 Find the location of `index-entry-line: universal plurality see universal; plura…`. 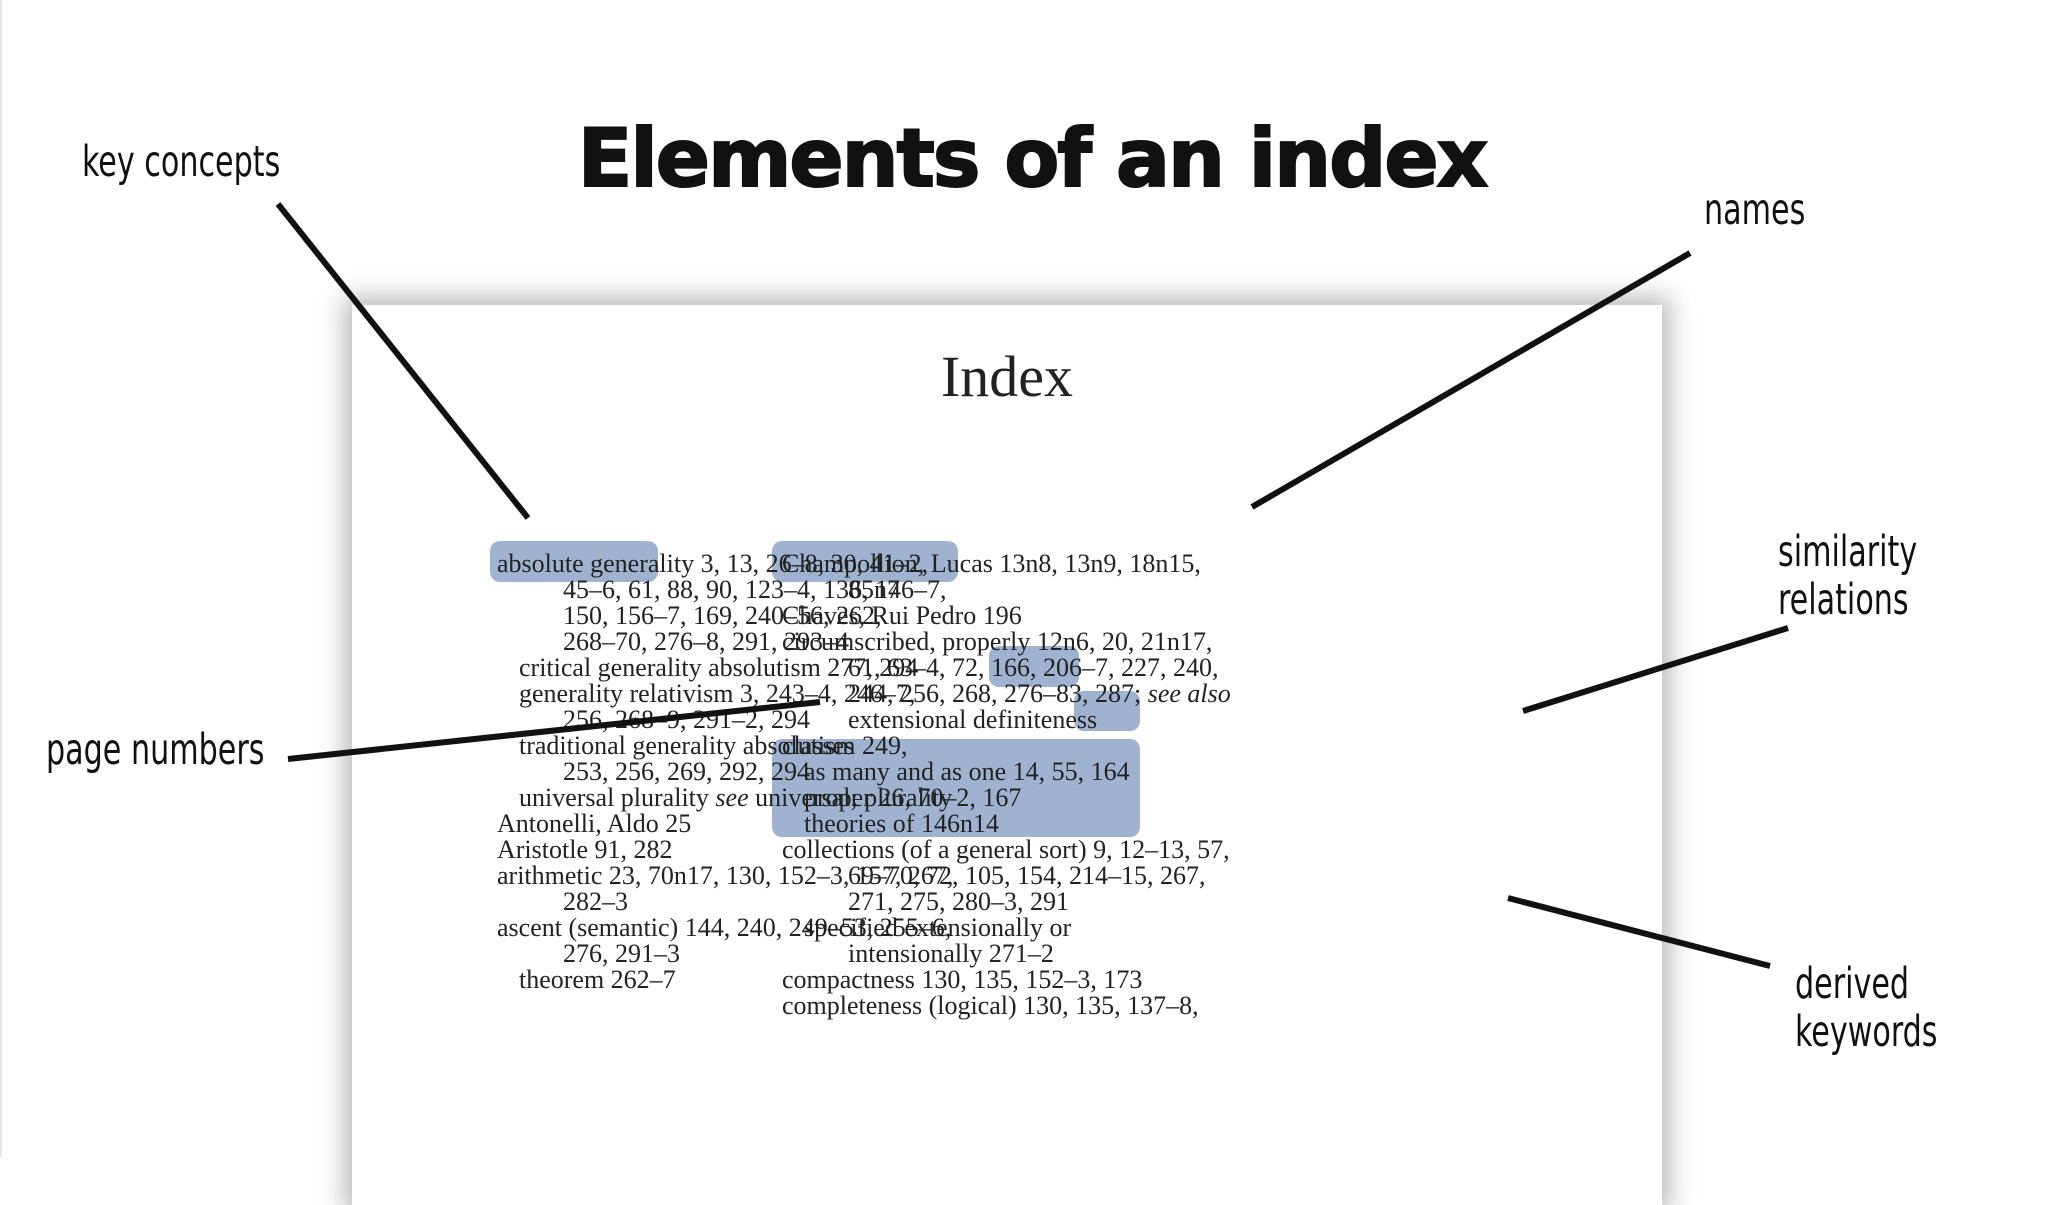

index-entry-line: universal plurality see universal; plura… is located at coordinates (736, 797).